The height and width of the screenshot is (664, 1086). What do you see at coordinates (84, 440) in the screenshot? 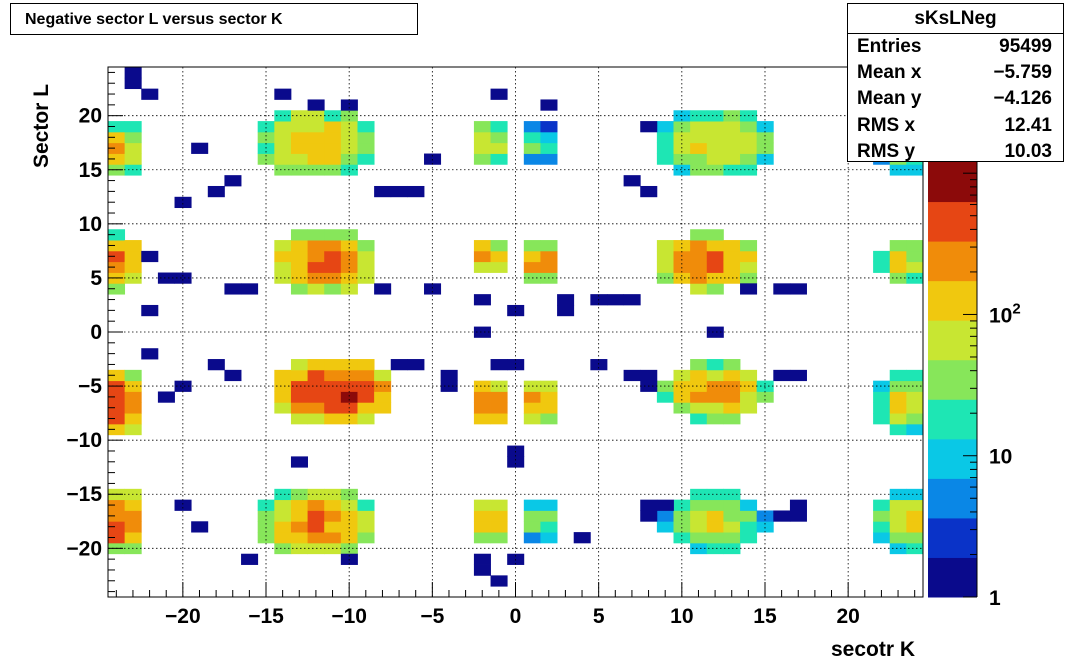
I see `y-tick-label: −10` at bounding box center [84, 440].